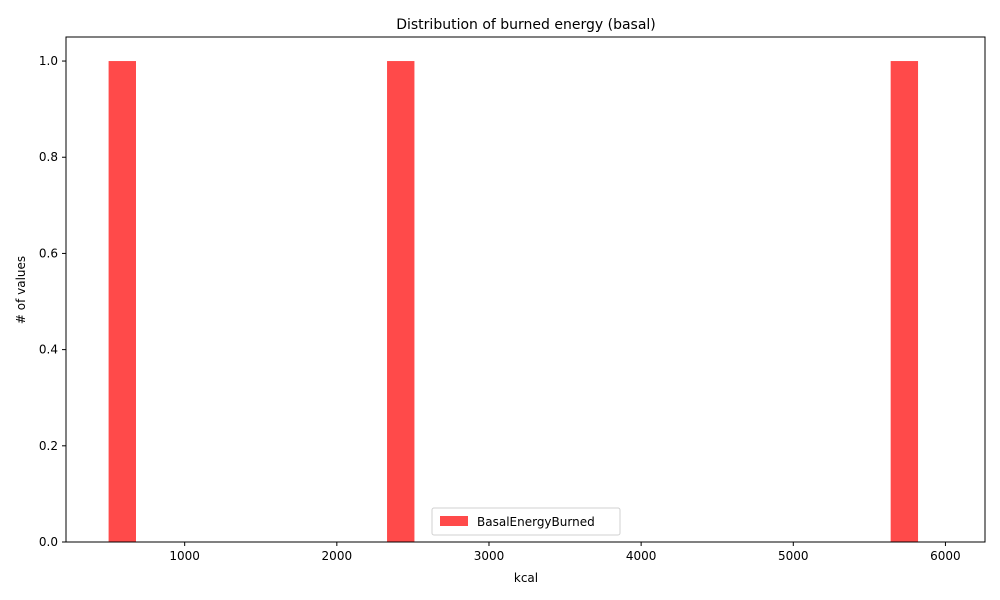  Describe the element at coordinates (21, 290) in the screenshot. I see `y-axis-label: # of values` at that location.